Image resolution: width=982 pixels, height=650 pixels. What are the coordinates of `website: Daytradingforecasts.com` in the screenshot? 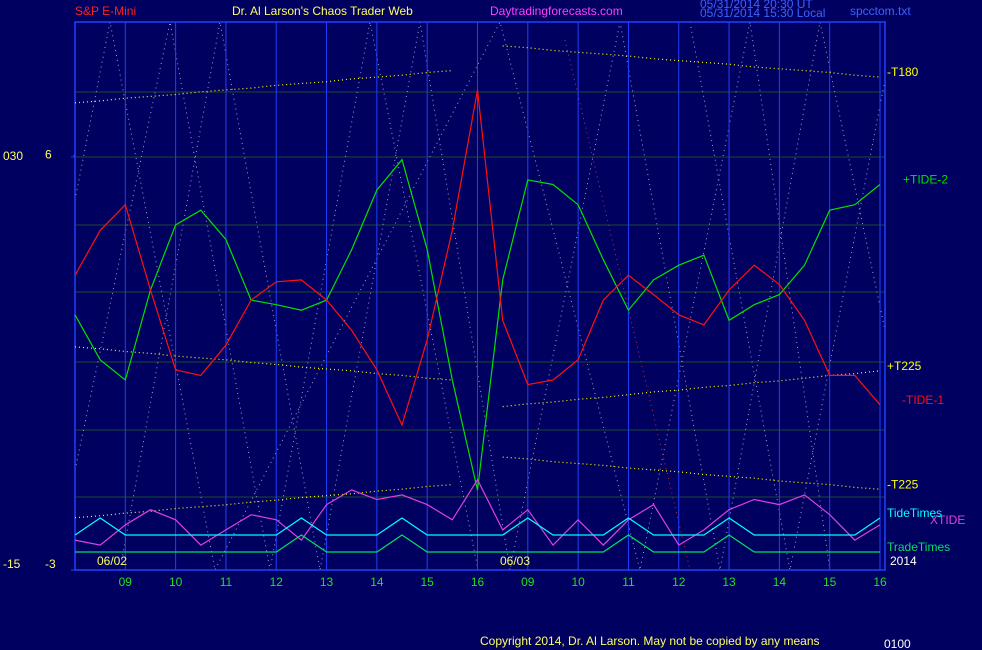 It's located at (556, 11).